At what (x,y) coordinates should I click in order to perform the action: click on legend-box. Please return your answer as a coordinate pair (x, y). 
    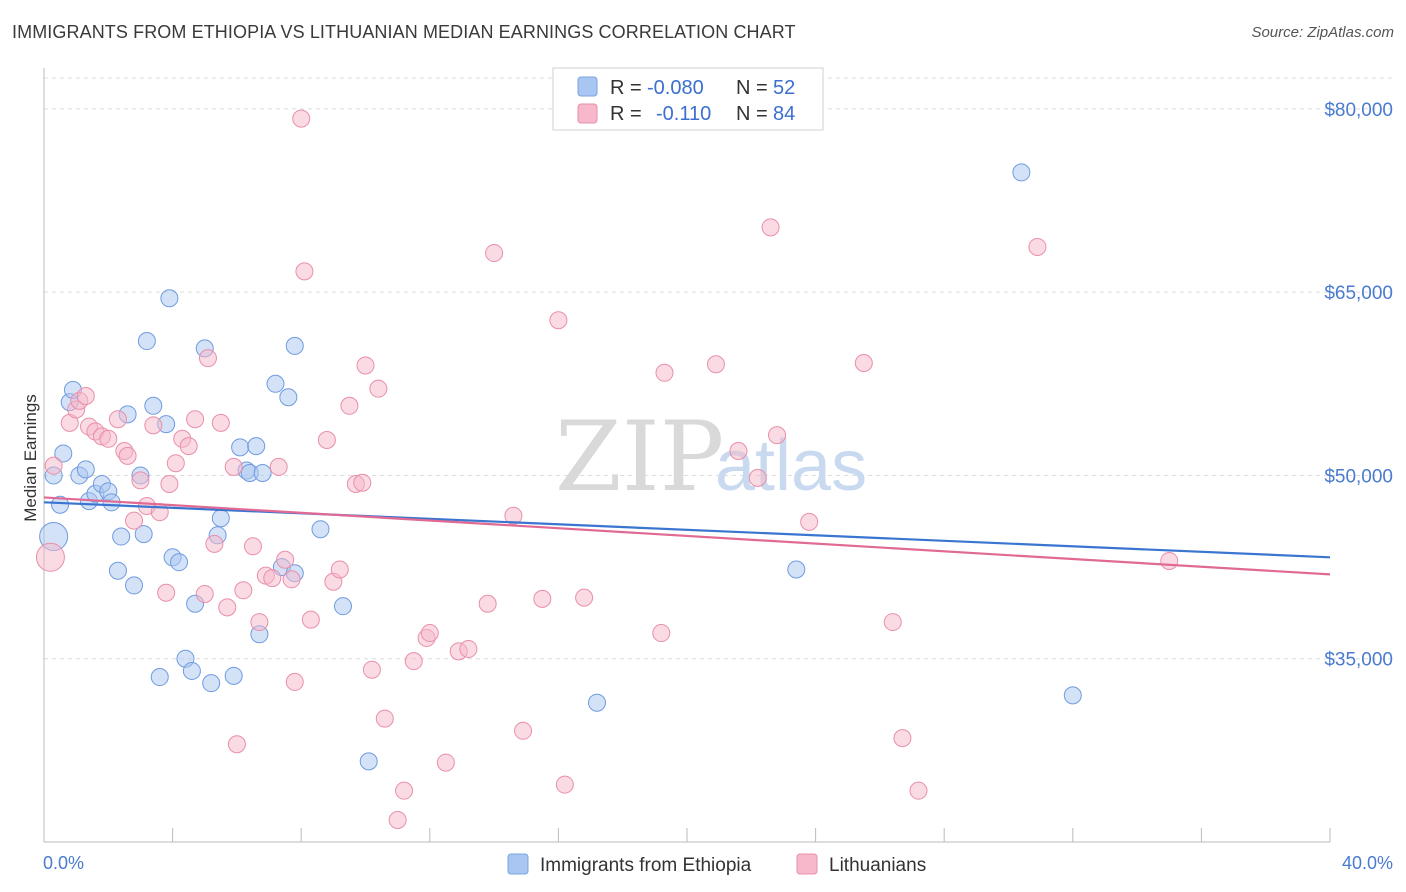
    Looking at the image, I should click on (688, 99).